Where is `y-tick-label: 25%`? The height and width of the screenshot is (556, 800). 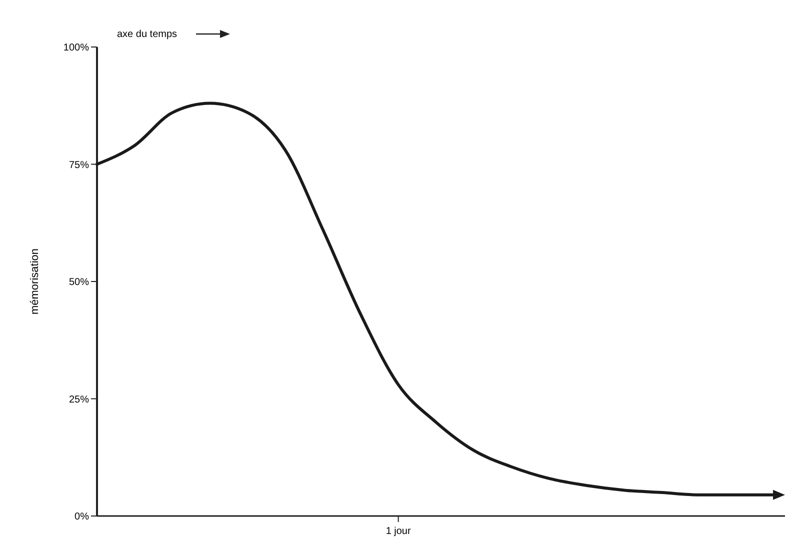 y-tick-label: 25% is located at coordinates (79, 400).